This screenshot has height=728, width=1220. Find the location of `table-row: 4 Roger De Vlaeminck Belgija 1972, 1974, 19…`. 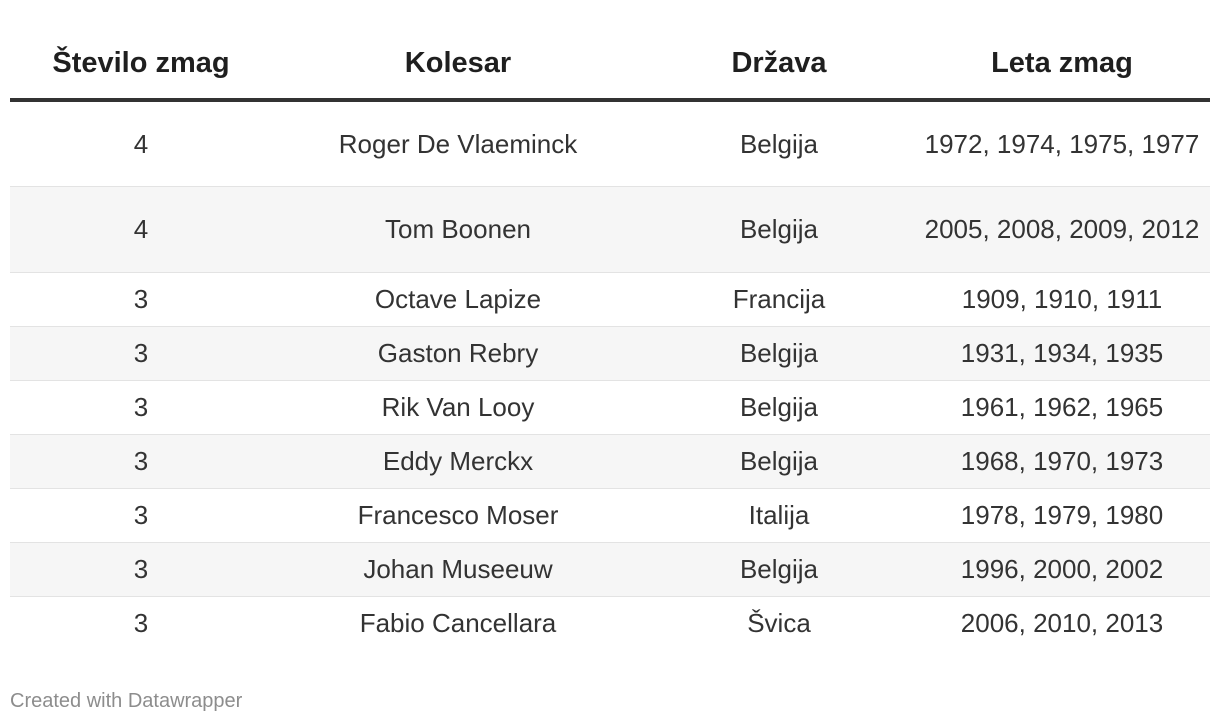

table-row: 4 Roger De Vlaeminck Belgija 1972, 1974, 19… is located at coordinates (610, 143).